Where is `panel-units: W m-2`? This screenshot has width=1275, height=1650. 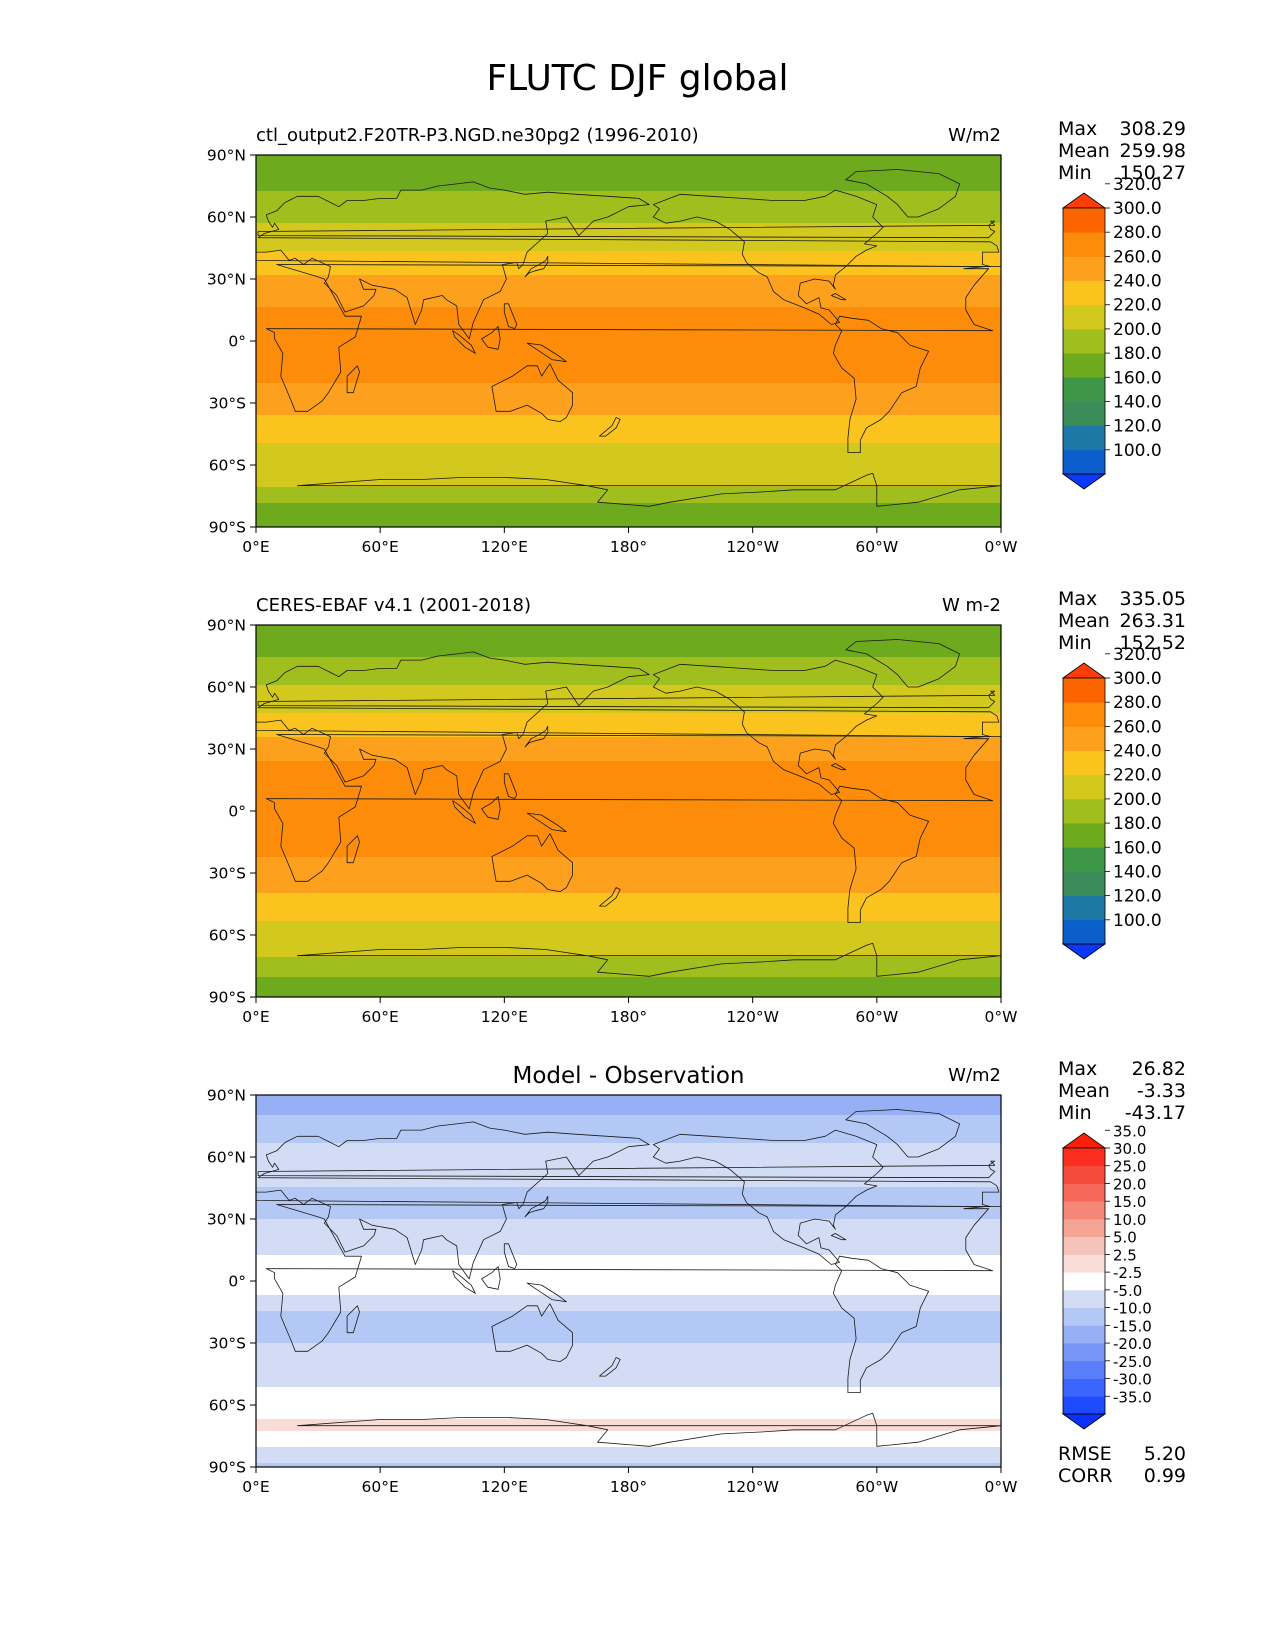 panel-units: W m-2 is located at coordinates (971, 605).